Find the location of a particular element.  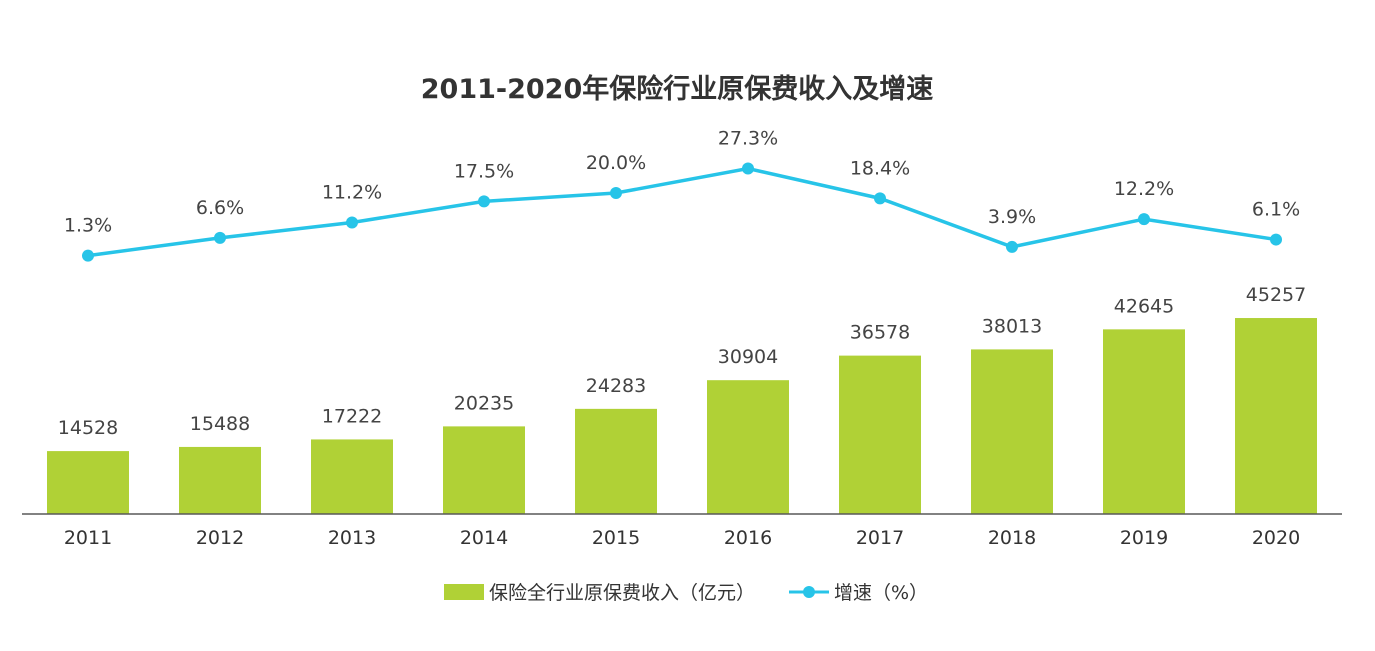

bar-2017 is located at coordinates (880, 434).